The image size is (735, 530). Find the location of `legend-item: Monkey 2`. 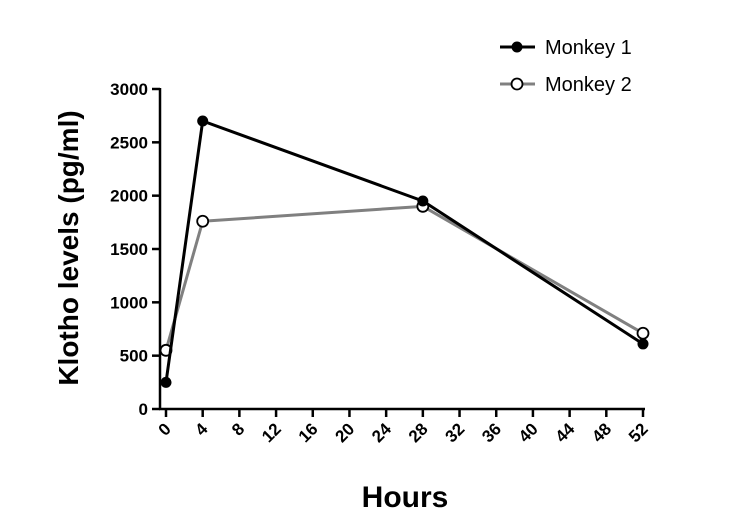

legend-item: Monkey 2 is located at coordinates (566, 85).